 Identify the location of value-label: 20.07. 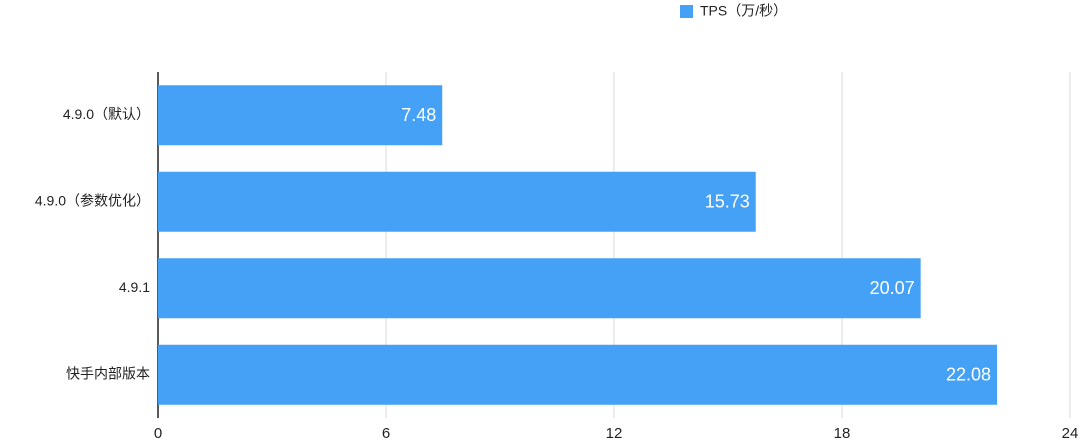
(892, 288).